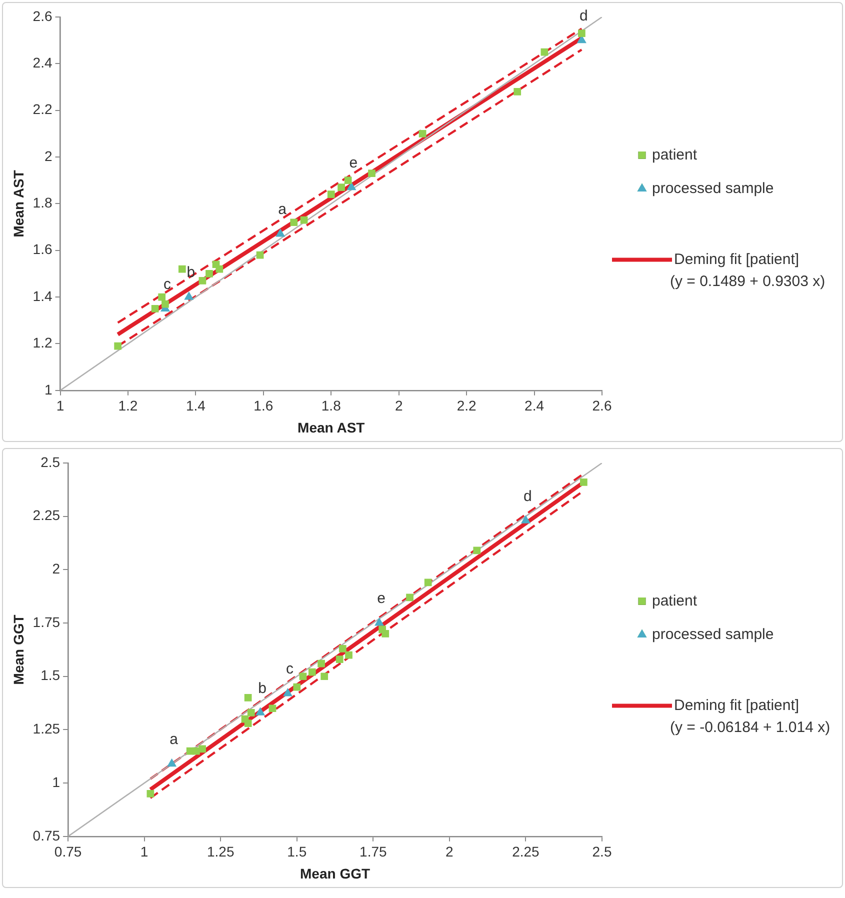 This screenshot has width=845, height=898. Describe the element at coordinates (18, 204) in the screenshot. I see `y-axis-title: Mean AST` at that location.